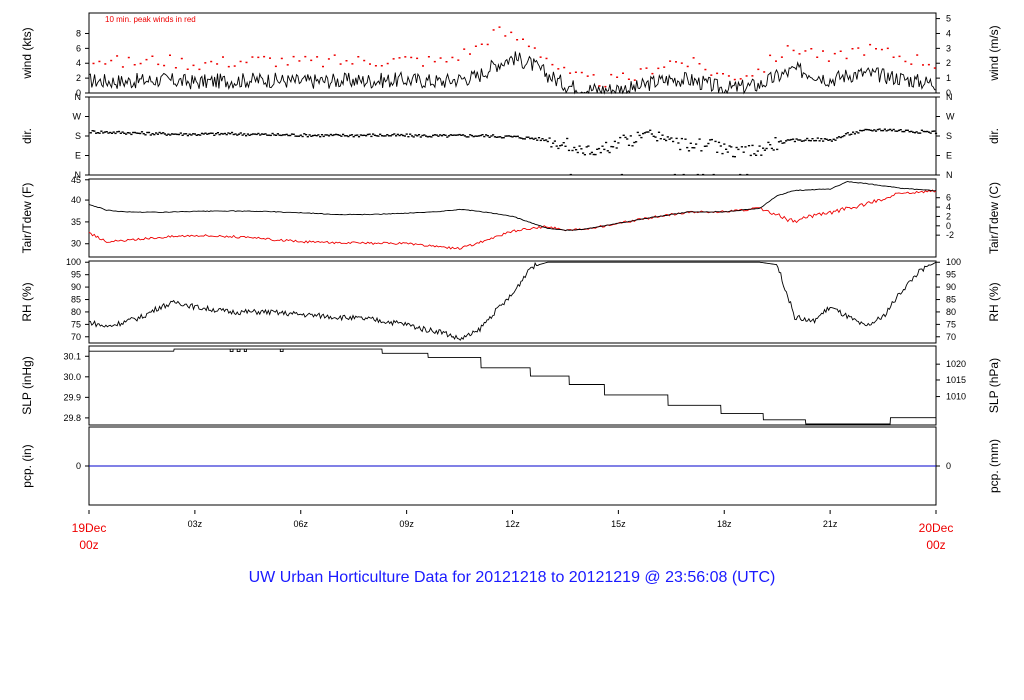 This screenshot has height=700, width=1024. What do you see at coordinates (76, 324) in the screenshot?
I see `rh-left-tick-label: 75` at bounding box center [76, 324].